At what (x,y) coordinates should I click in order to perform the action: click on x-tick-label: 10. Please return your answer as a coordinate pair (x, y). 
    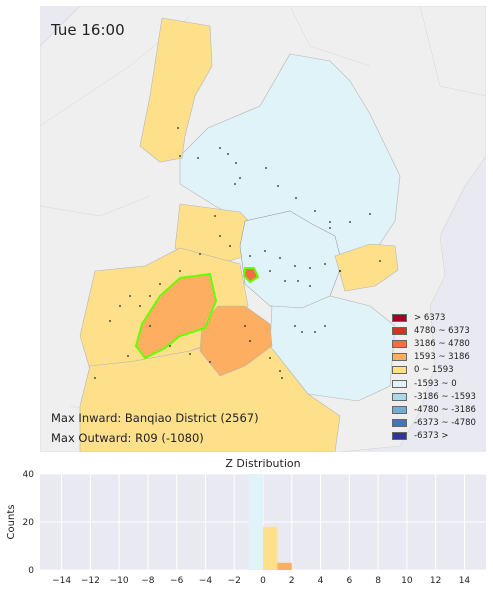
    Looking at the image, I should click on (407, 581).